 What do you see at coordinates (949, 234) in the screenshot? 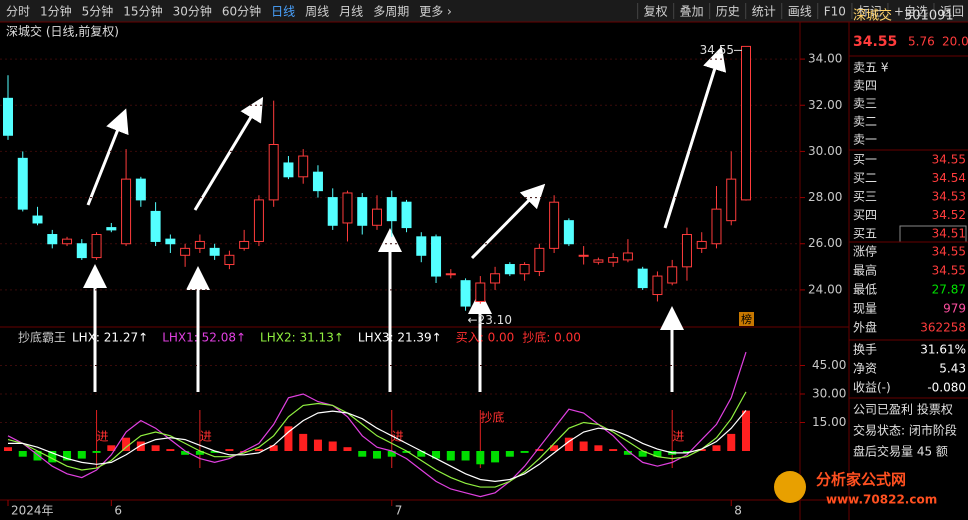
I see `bid-price: 34.51` at bounding box center [949, 234].